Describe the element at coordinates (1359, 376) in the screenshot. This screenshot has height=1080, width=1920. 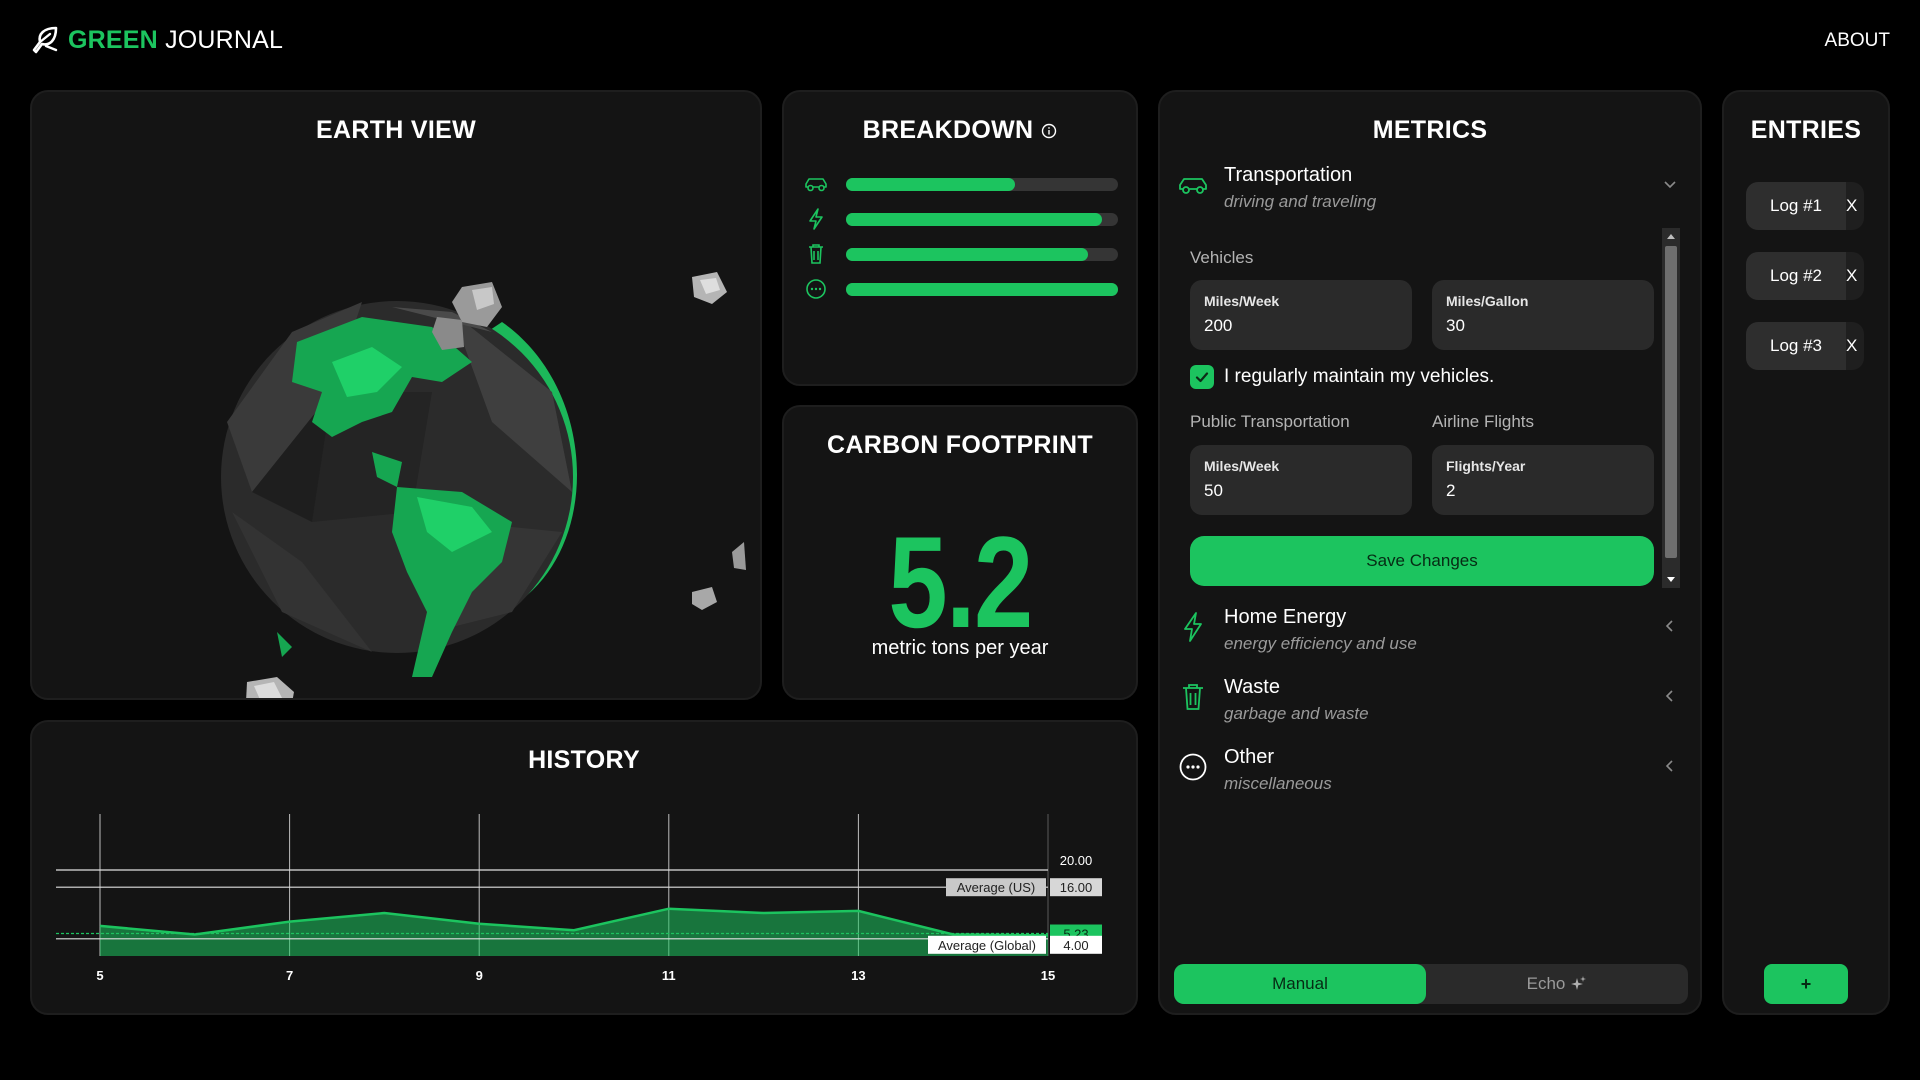
I see `maintain-vehicles-label: I regularly maintain my vehicles.` at that location.